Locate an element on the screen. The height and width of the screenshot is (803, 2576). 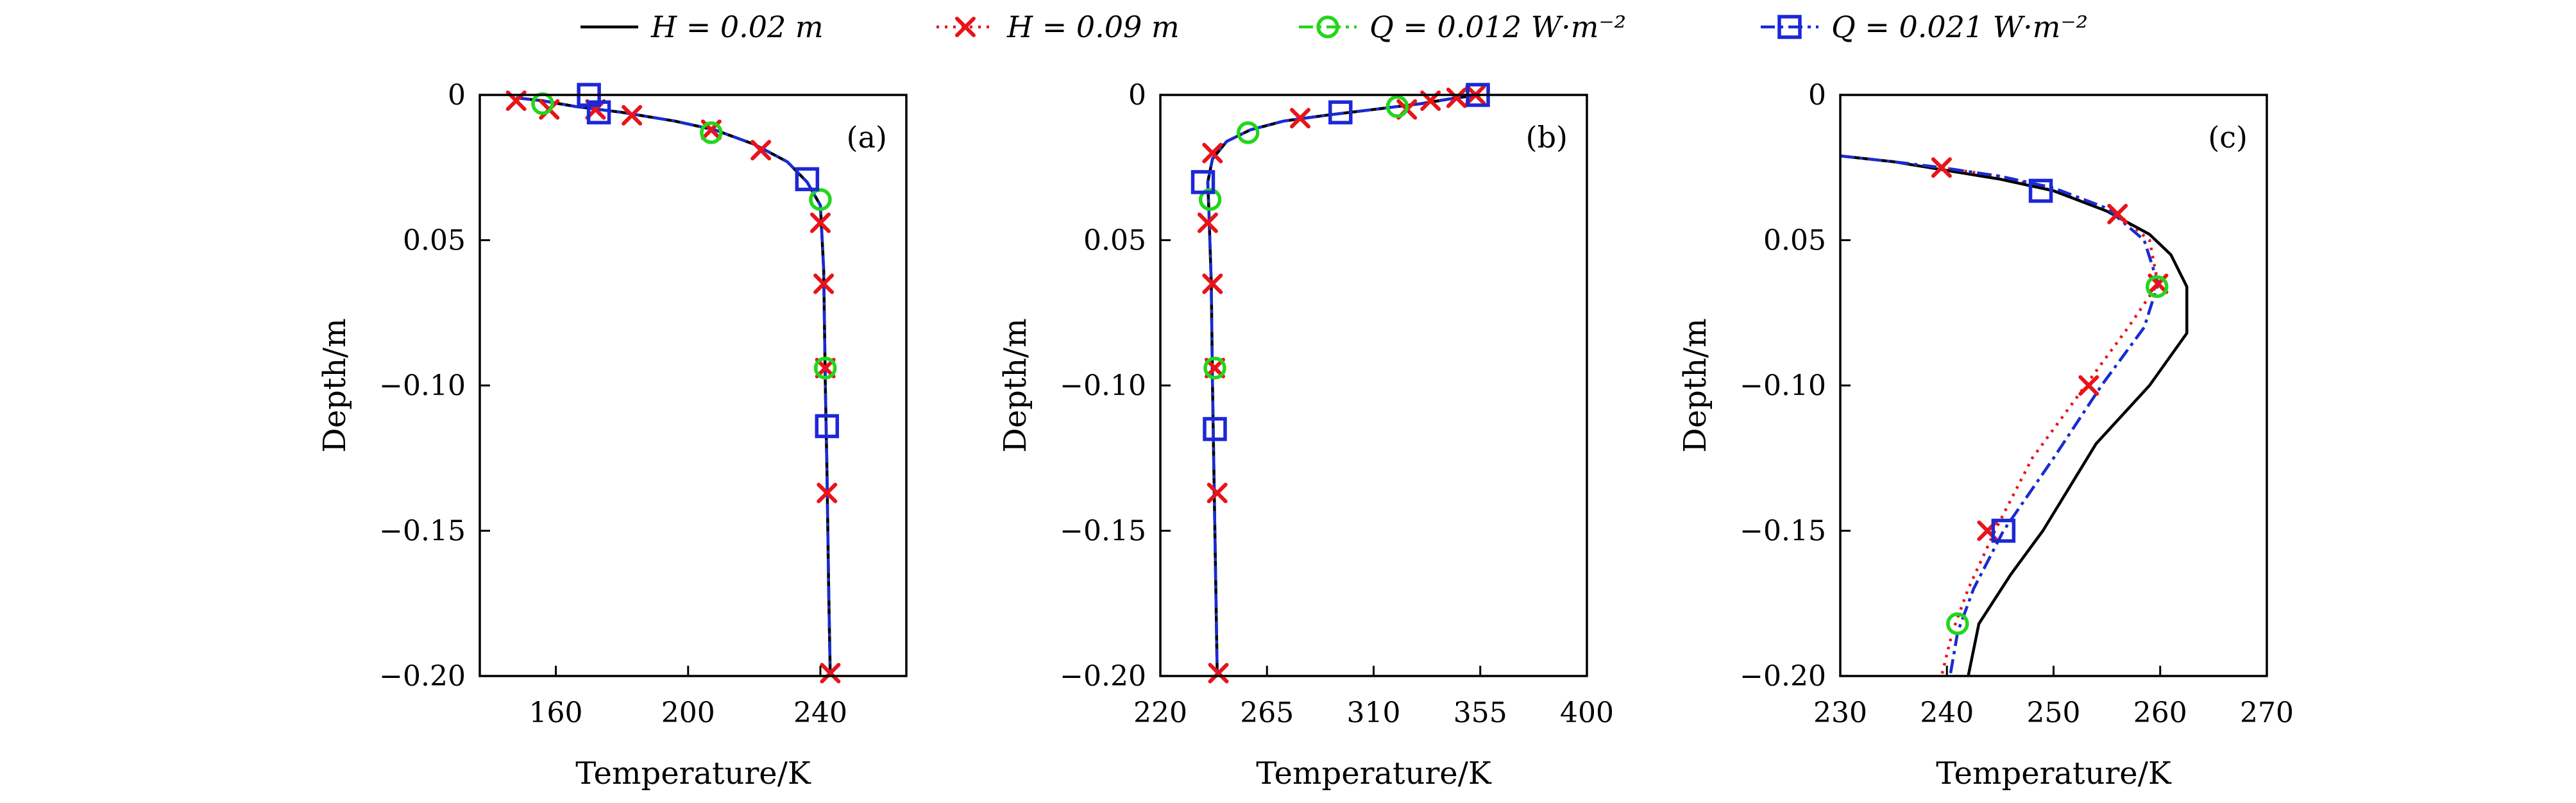
x-tick-label: 250 is located at coordinates (2054, 713).